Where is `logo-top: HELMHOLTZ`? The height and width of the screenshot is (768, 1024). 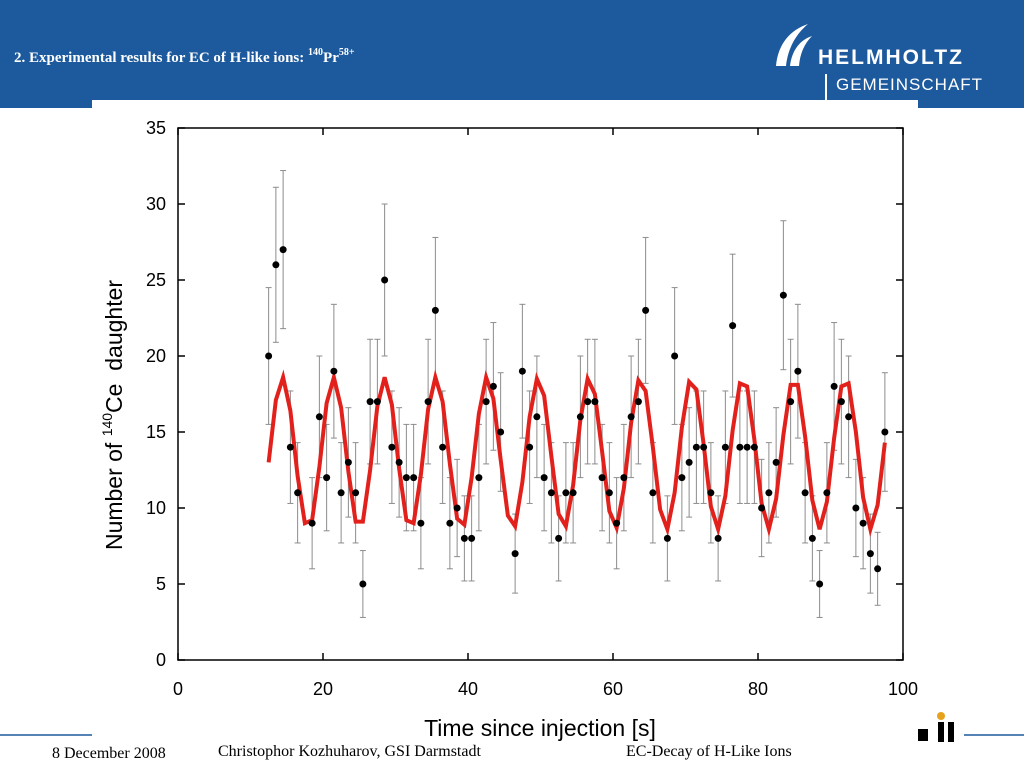
logo-top: HELMHOLTZ is located at coordinates (891, 57).